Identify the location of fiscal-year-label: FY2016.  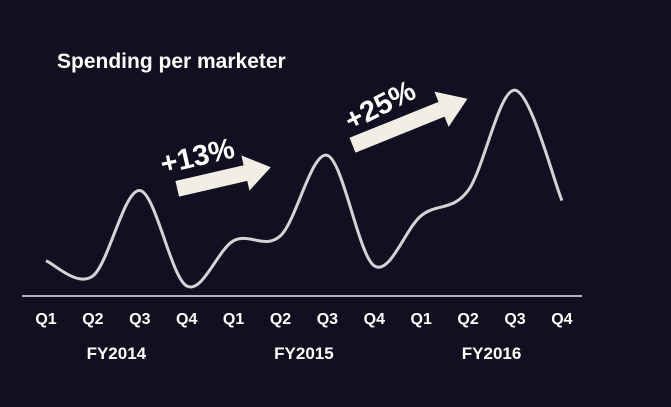
(492, 353).